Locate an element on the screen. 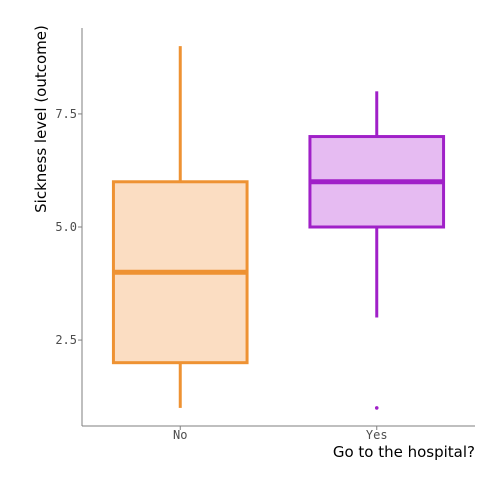  y-tick-label: 7.5 is located at coordinates (66, 114).